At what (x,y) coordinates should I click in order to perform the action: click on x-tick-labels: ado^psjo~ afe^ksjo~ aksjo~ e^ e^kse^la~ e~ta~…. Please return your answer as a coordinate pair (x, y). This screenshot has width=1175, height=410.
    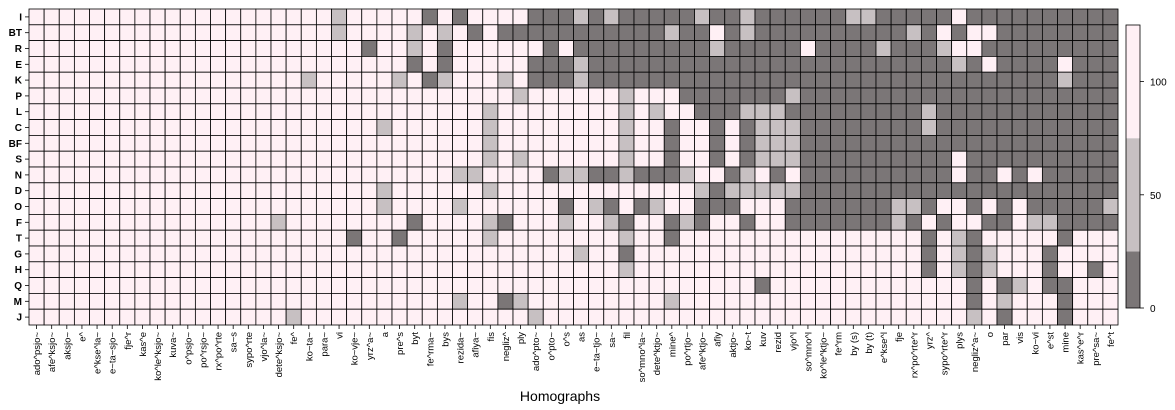
    Looking at the image, I should click on (574, 353).